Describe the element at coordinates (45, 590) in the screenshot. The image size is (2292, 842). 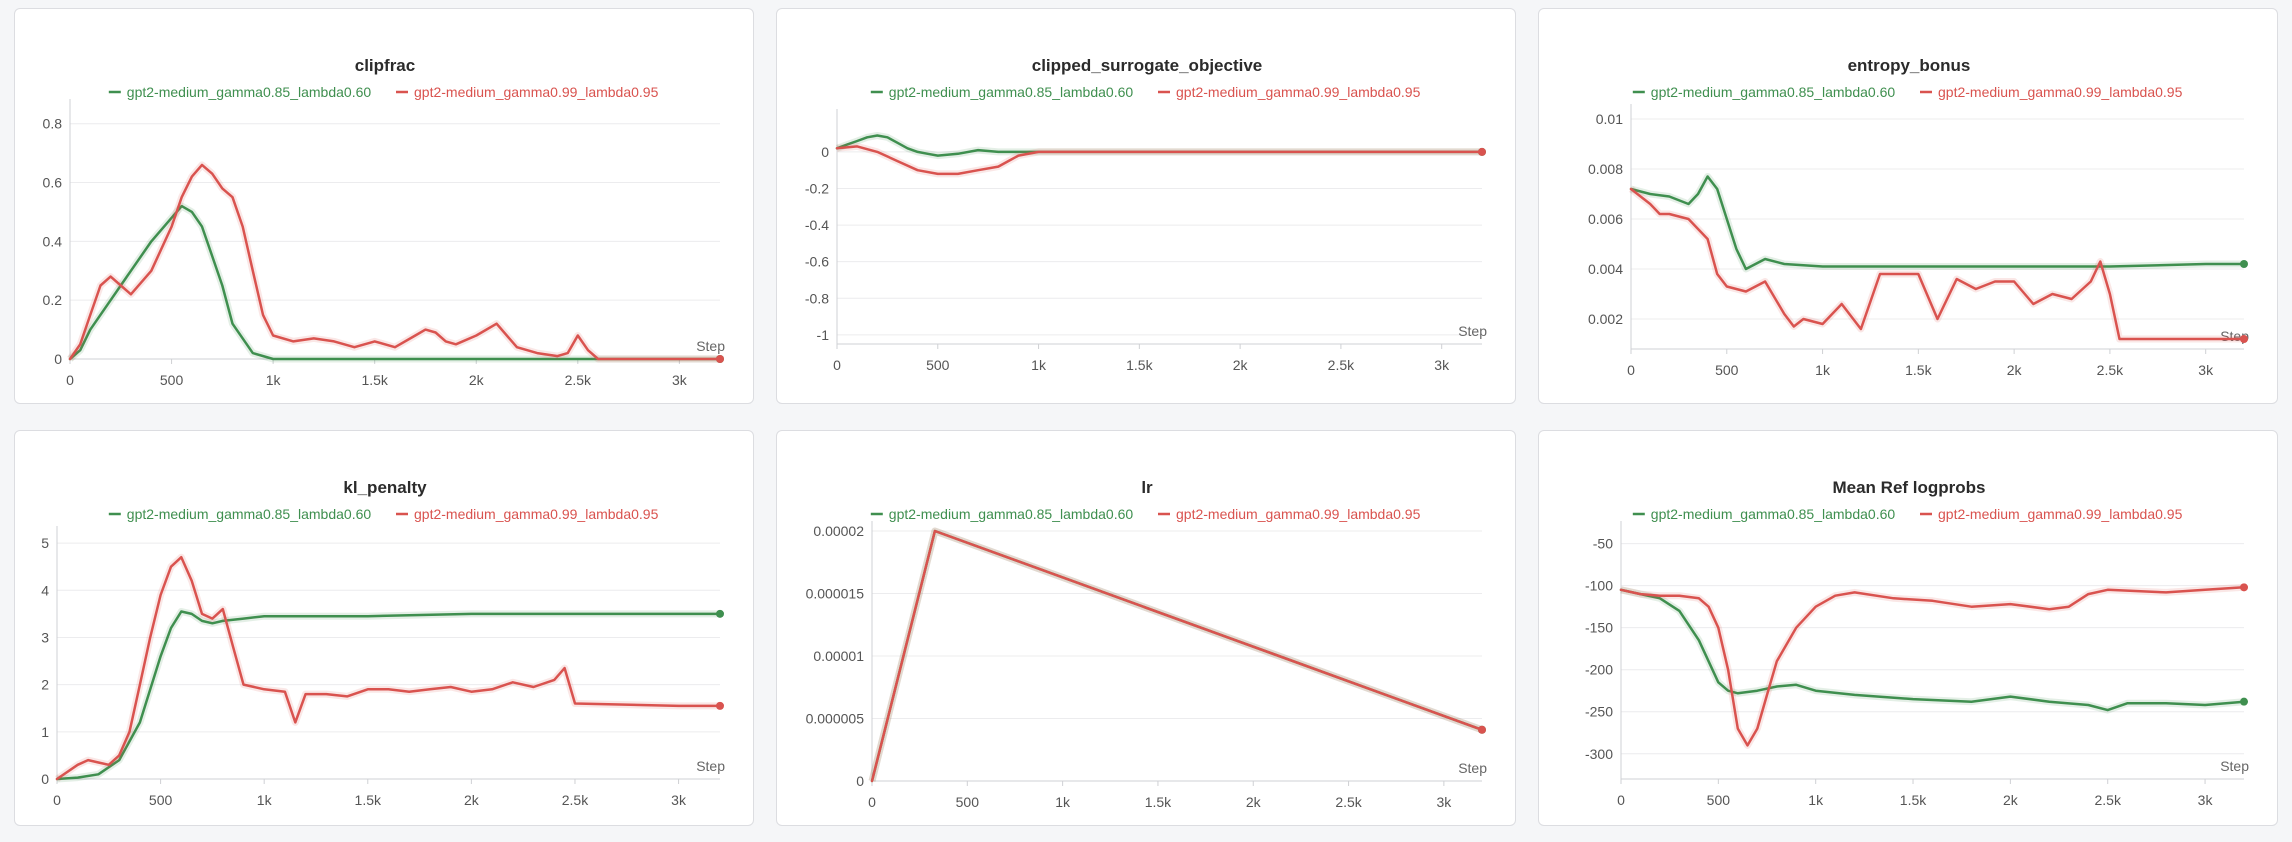
I see `y-tick-label: 4` at that location.